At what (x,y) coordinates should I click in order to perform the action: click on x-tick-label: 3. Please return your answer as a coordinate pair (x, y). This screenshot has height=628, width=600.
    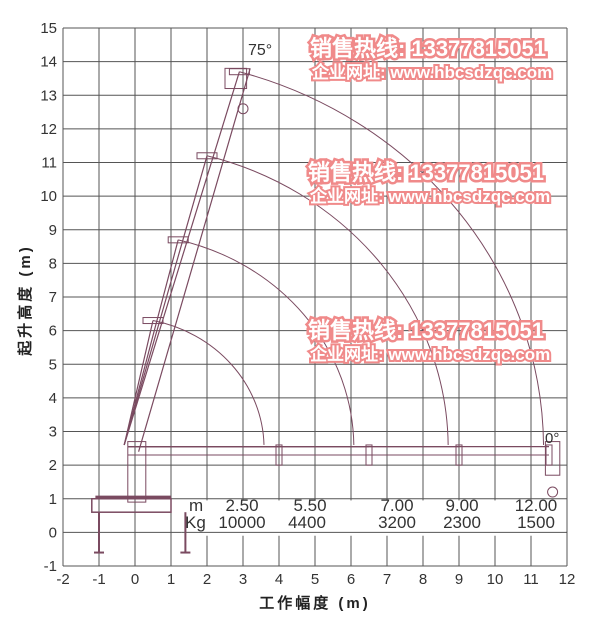
    Looking at the image, I should click on (243, 579).